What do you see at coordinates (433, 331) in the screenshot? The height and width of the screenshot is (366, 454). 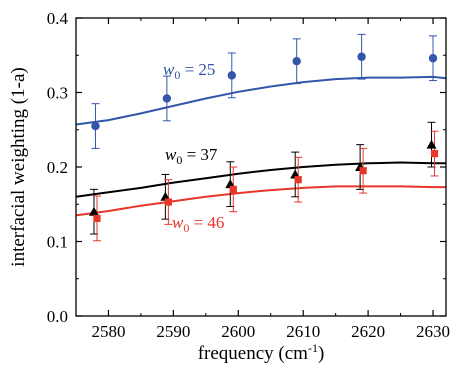 I see `x-tick-label: 2630` at bounding box center [433, 331].